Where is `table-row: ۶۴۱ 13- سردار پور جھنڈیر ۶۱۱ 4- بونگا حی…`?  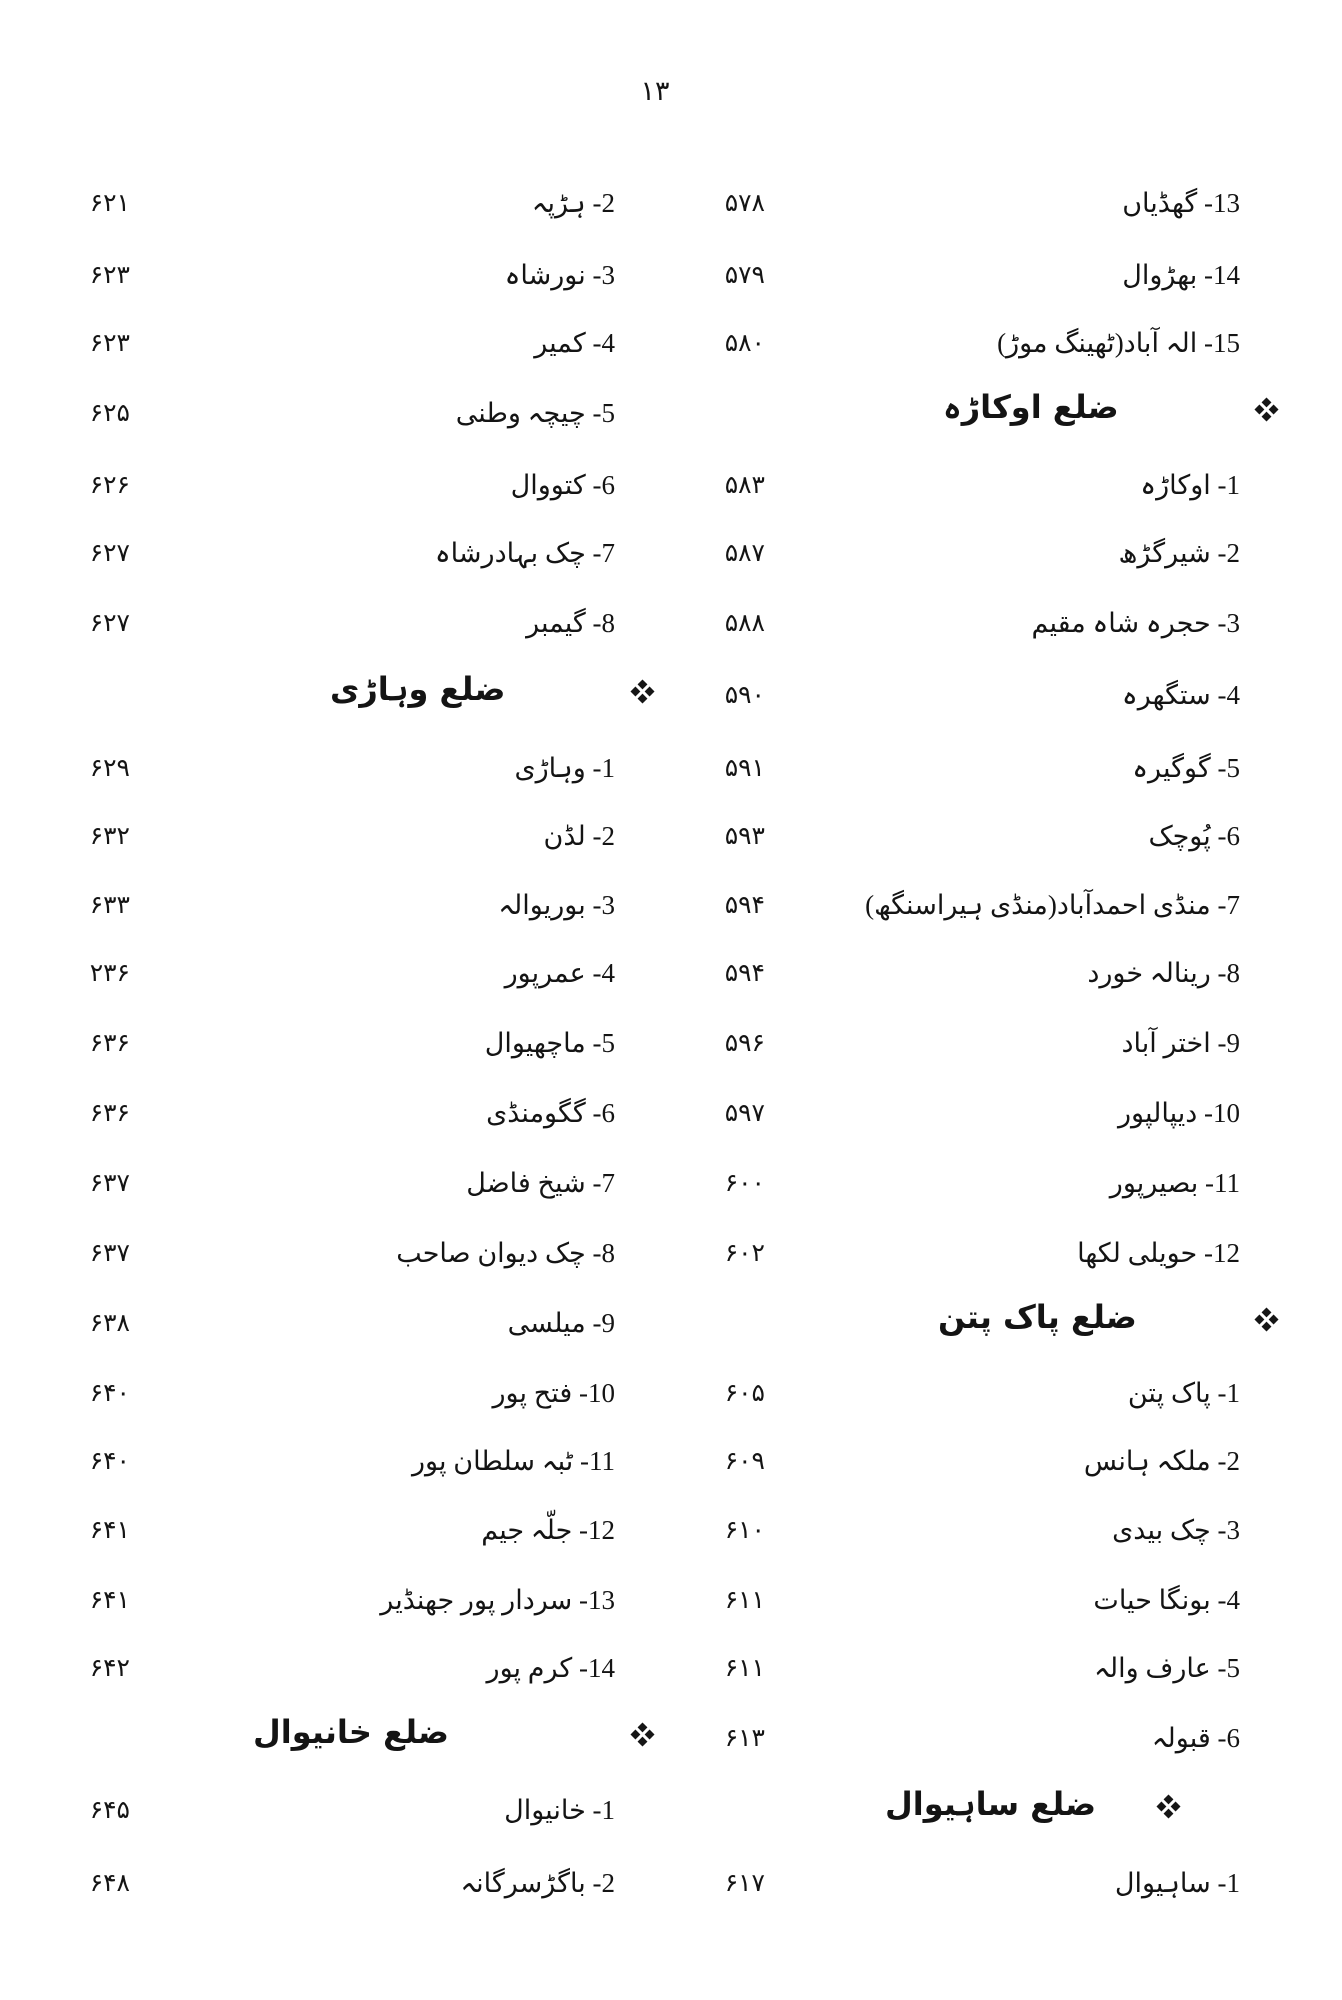
table-row: ۶۴۱ 13- سردار پور جھنڈیر ۶۱۱ 4- بونگا حی… is located at coordinates (671, 1604).